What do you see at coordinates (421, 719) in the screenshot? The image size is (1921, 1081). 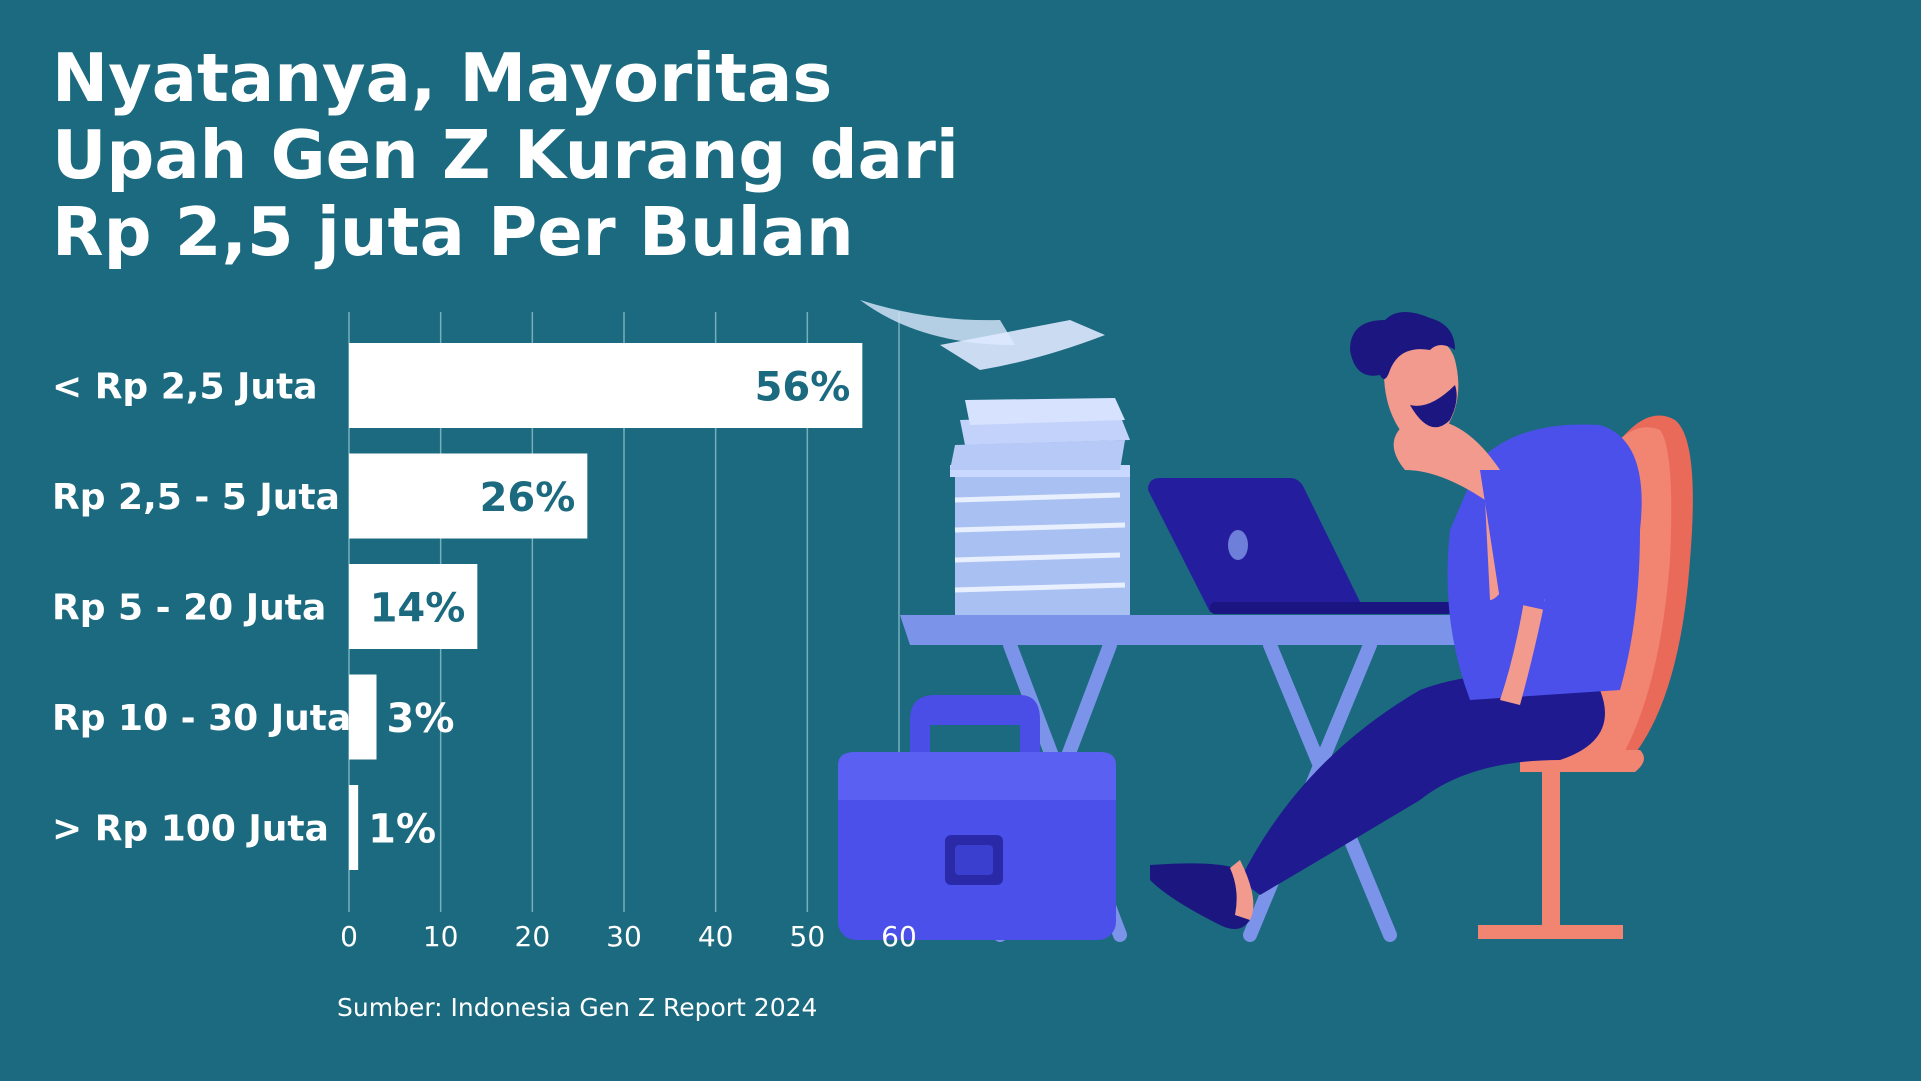 I see `value-label: 3%` at bounding box center [421, 719].